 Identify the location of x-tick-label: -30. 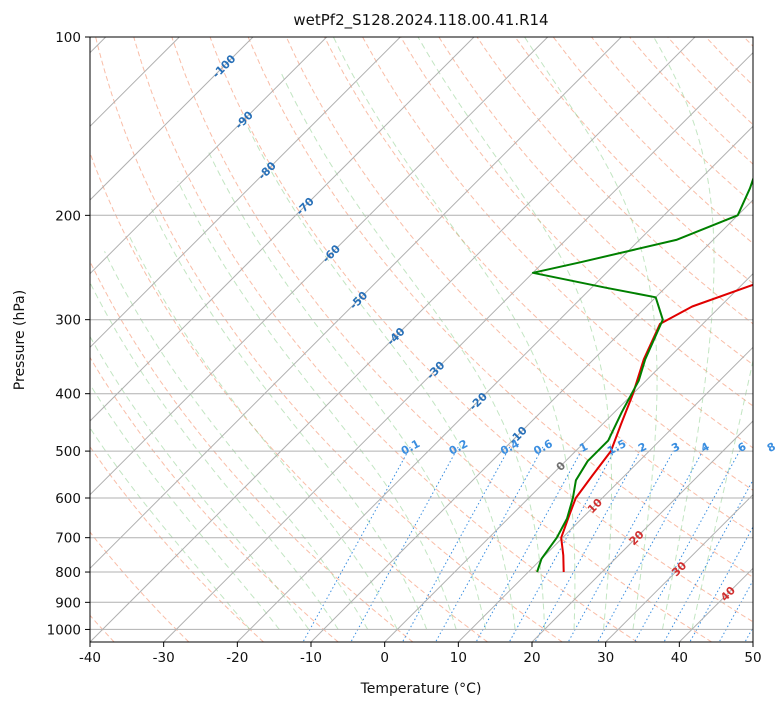
(164, 658).